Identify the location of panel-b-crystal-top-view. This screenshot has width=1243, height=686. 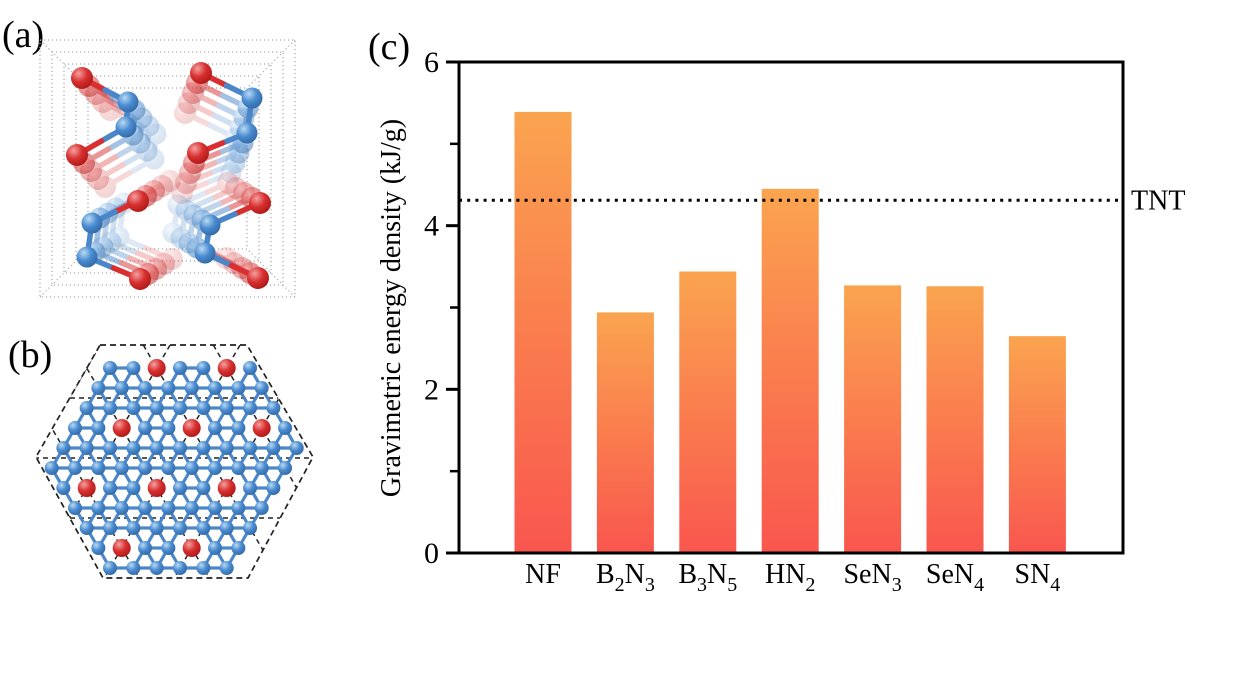
(174, 461).